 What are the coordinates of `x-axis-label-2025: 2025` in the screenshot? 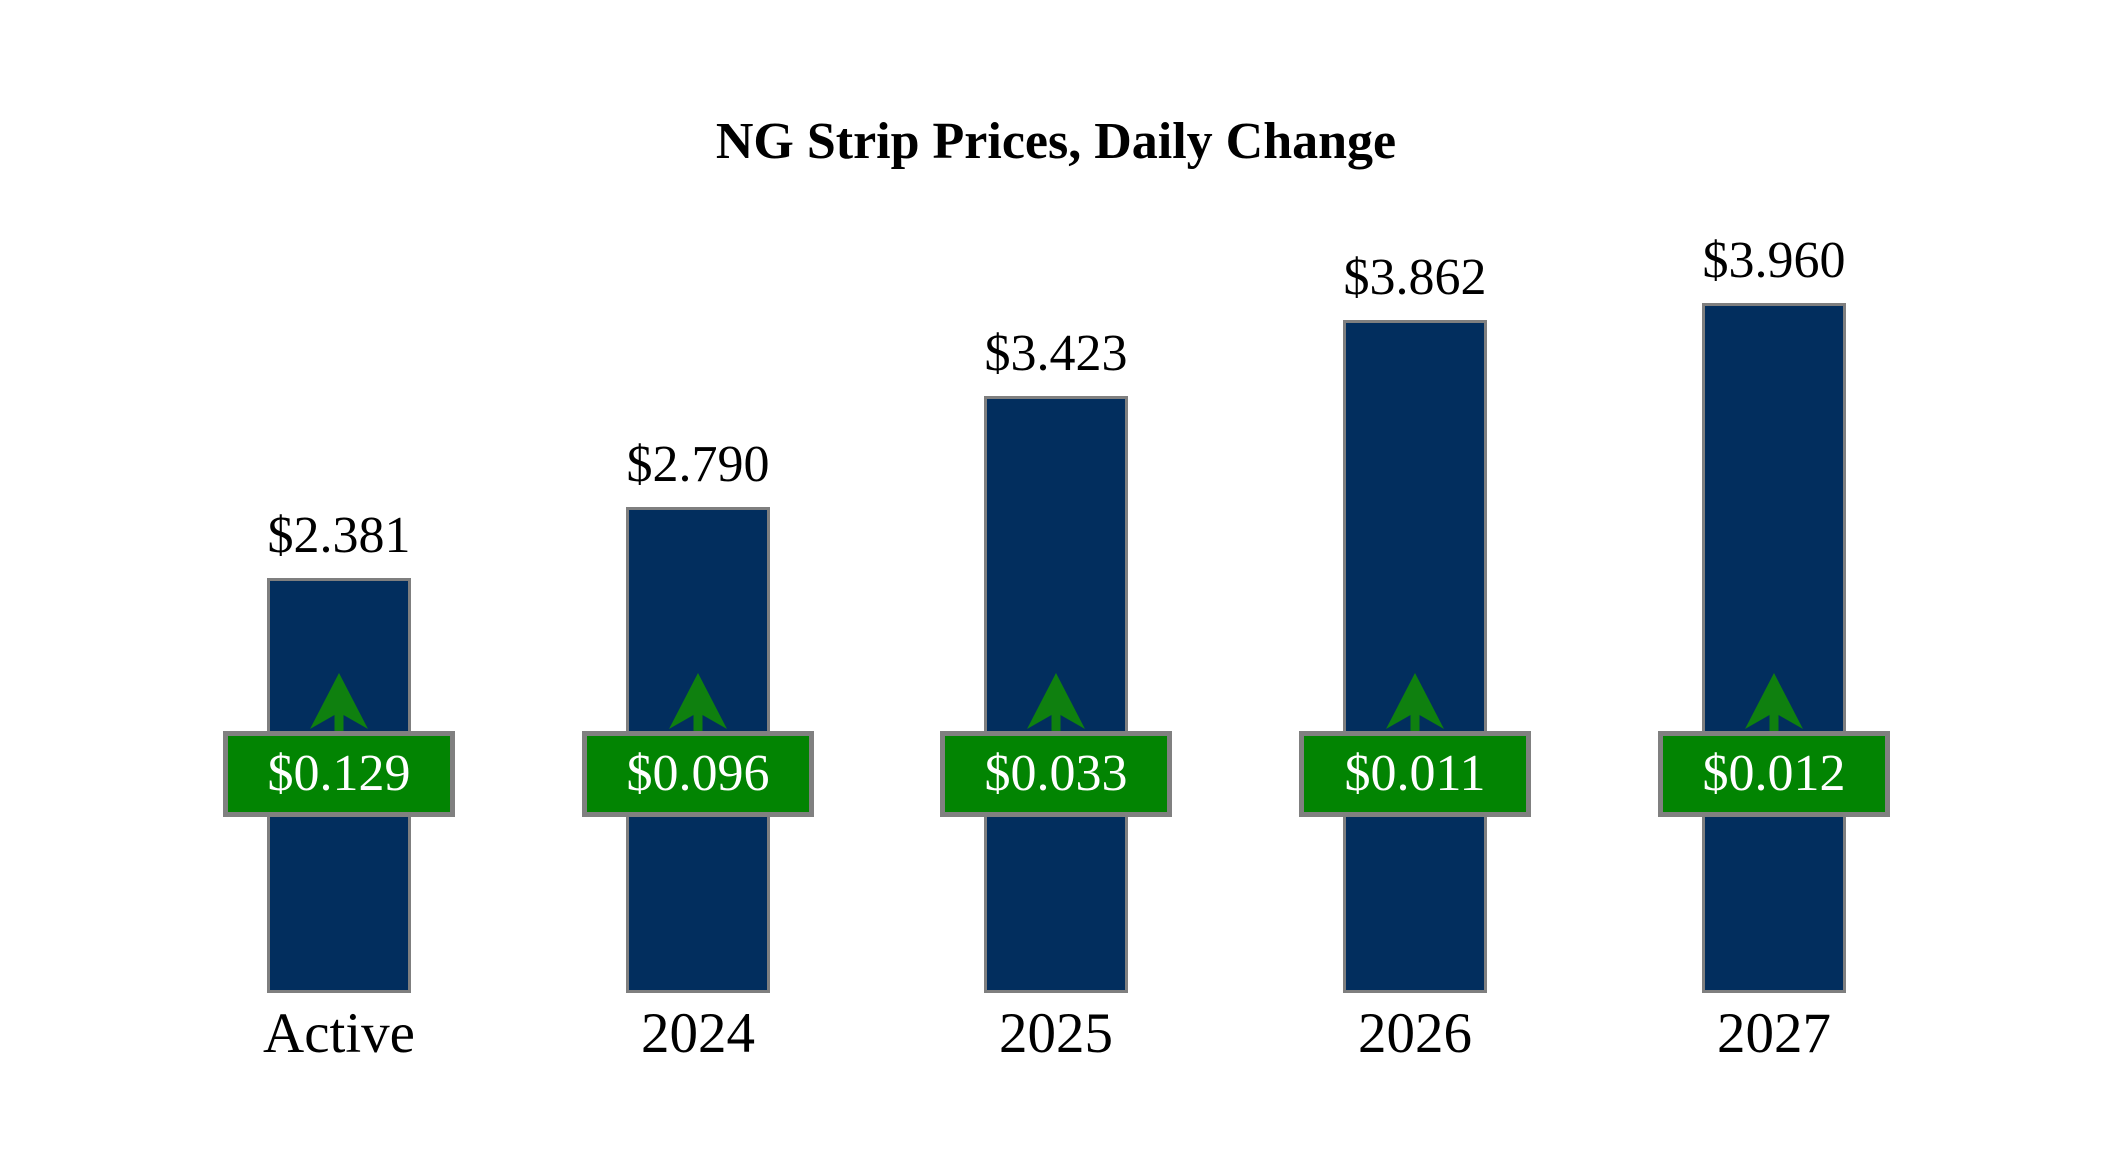 It's located at (1056, 1033).